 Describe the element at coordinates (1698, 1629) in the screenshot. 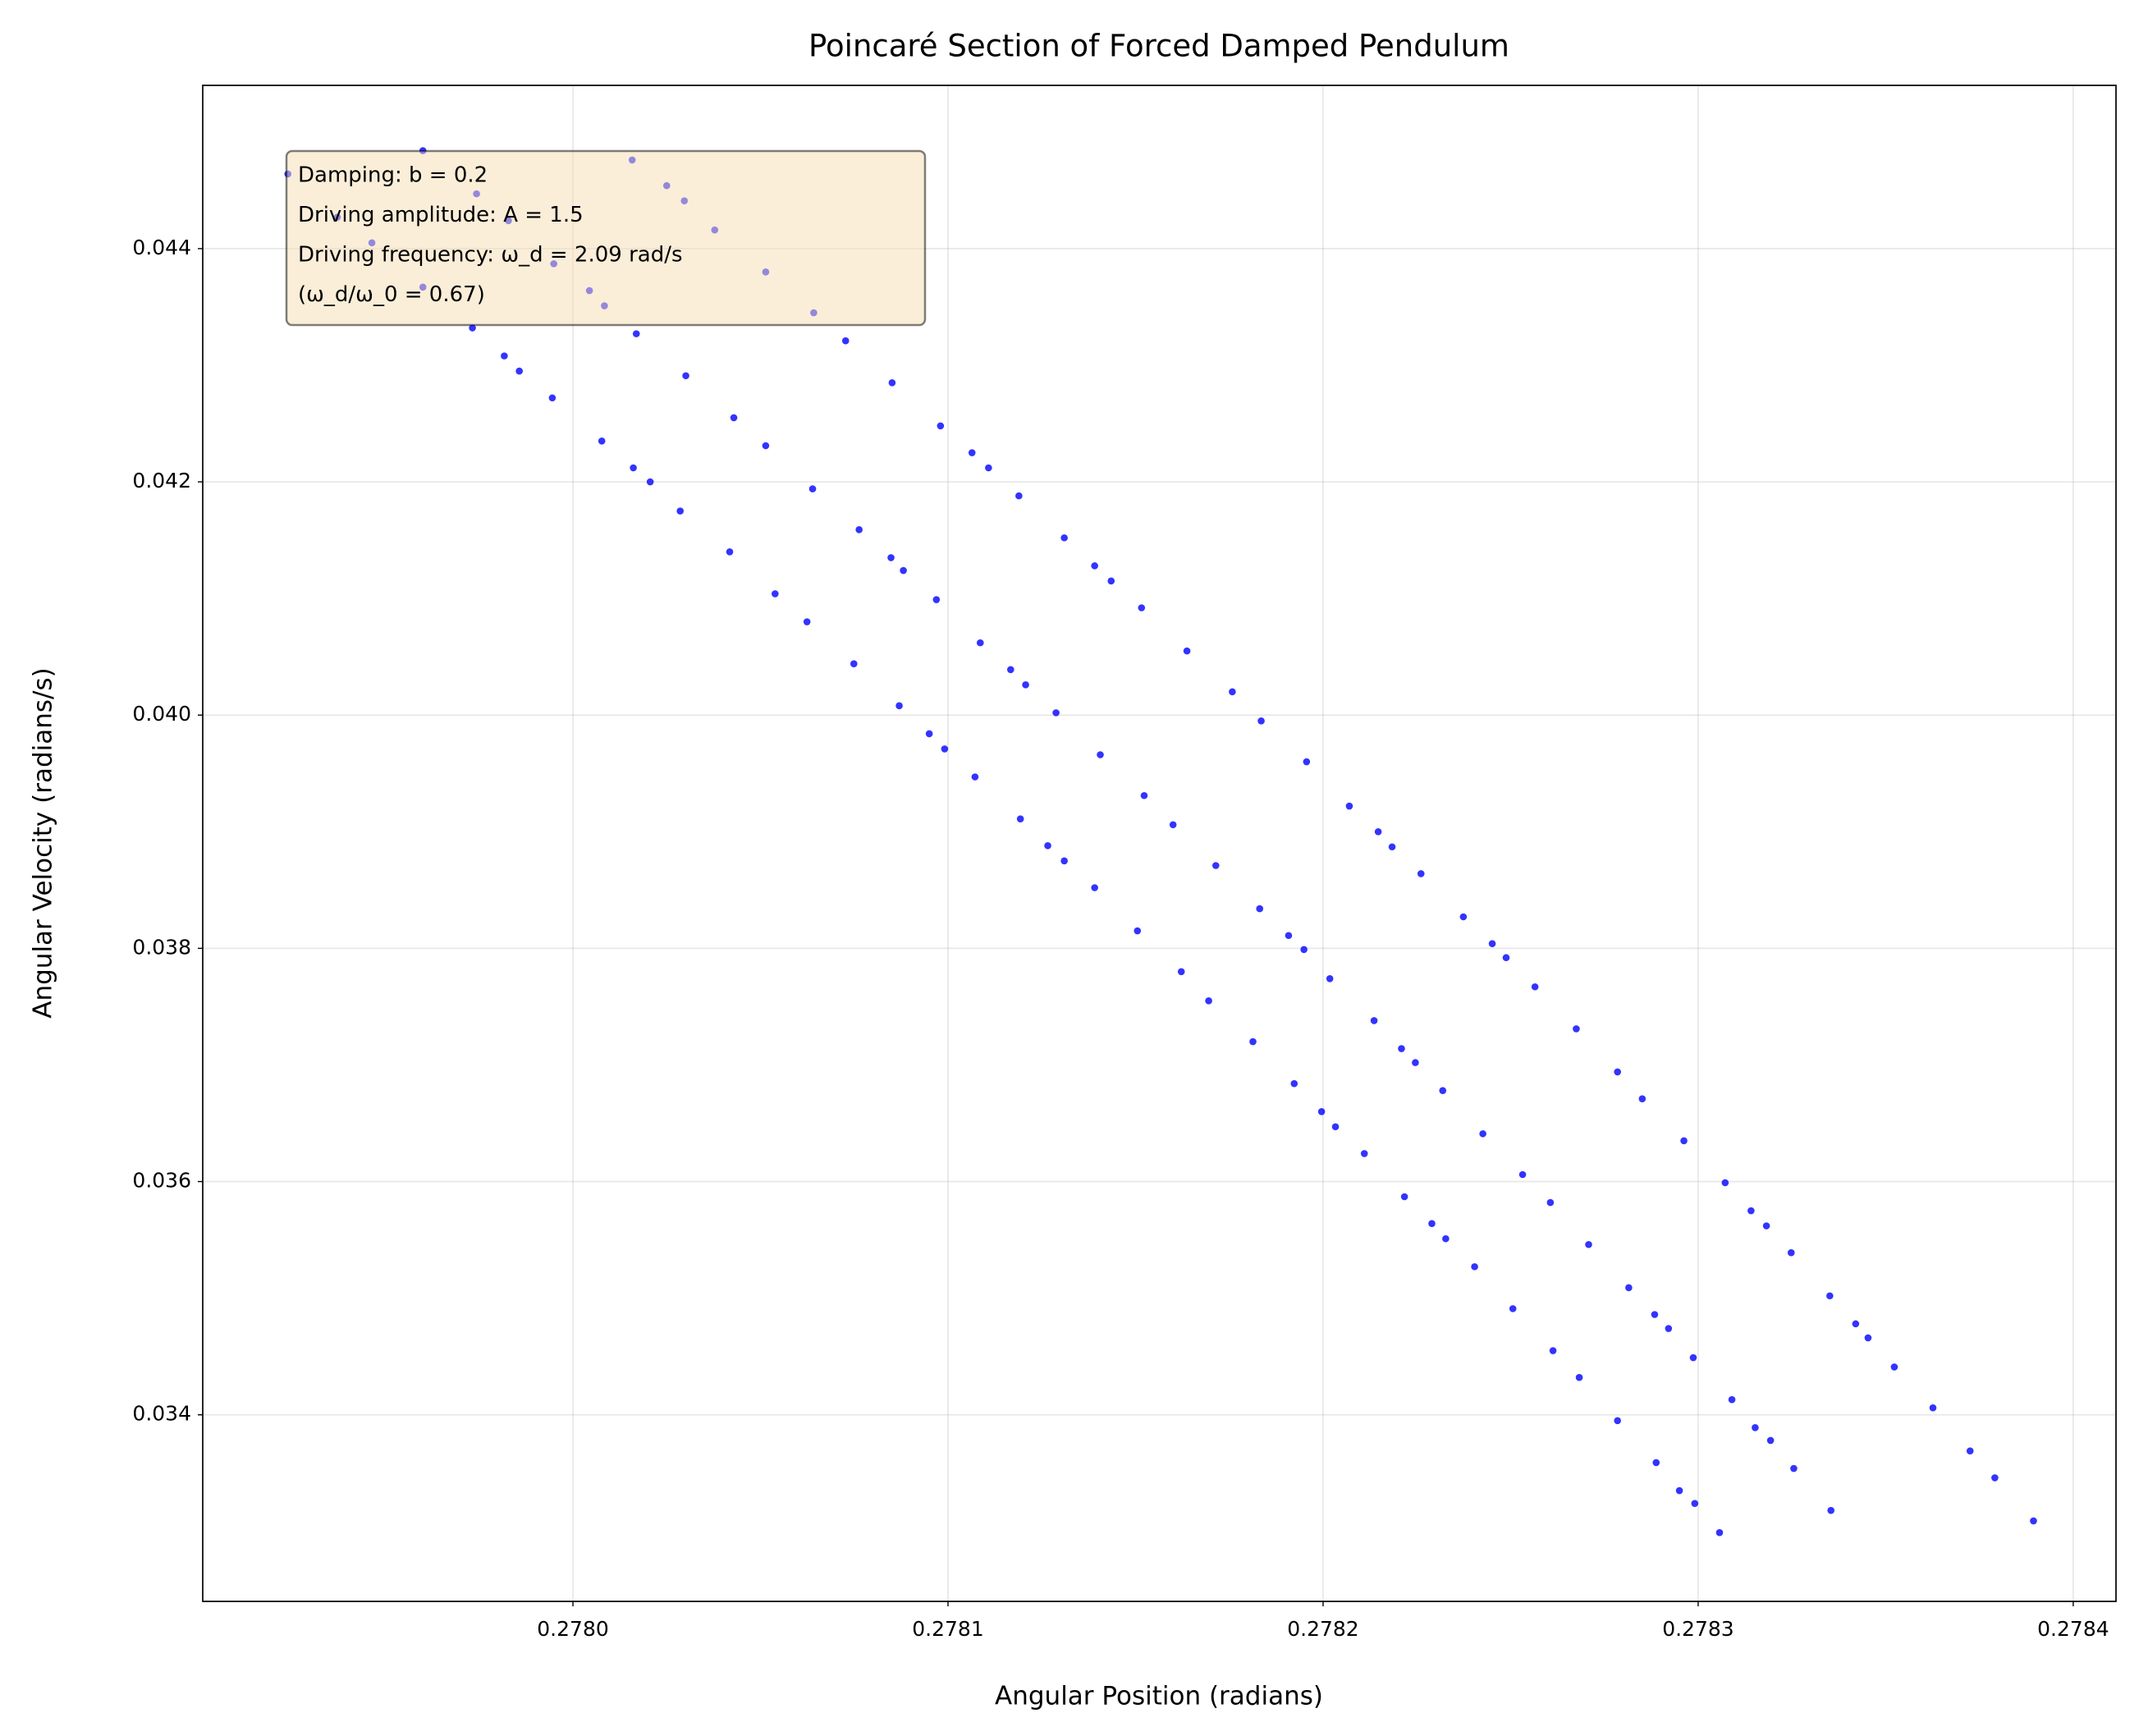

I see `x-tick-label: 0.2783` at that location.